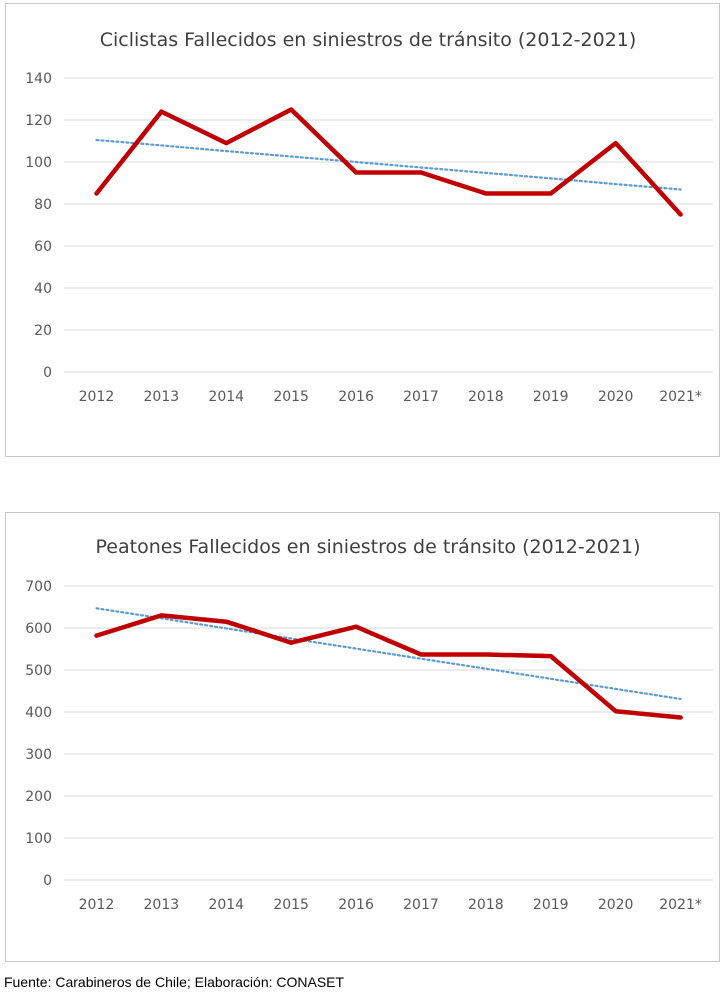  What do you see at coordinates (38, 629) in the screenshot?
I see `y-tick-label: 600` at bounding box center [38, 629].